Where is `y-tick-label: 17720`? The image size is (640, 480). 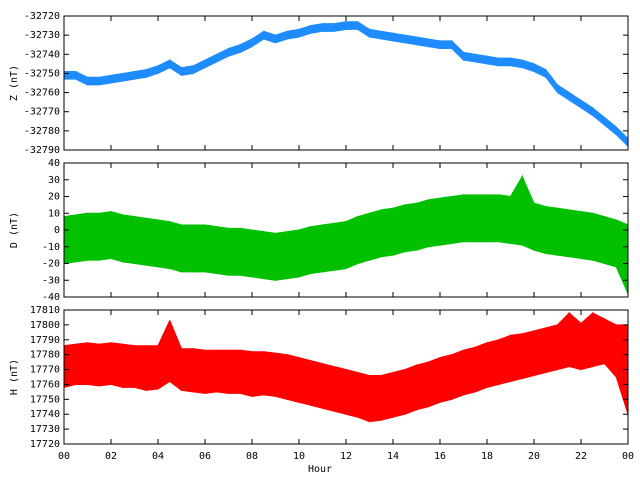 y-tick-label: 17720 is located at coordinates (45, 444).